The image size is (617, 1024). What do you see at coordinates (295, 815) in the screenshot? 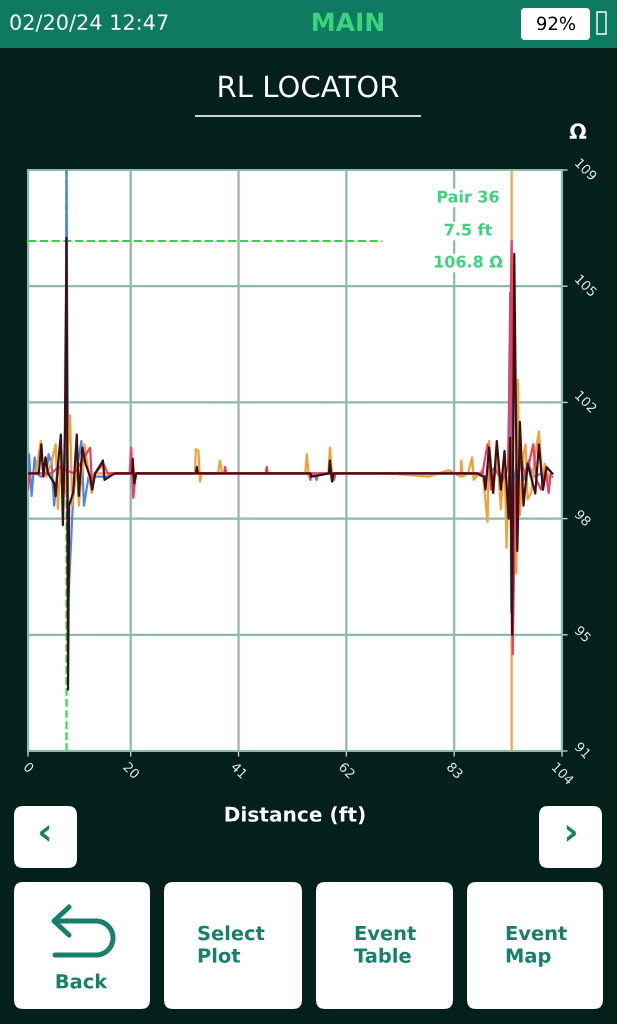
I see `x-axis-title: Distance (ft)` at bounding box center [295, 815].